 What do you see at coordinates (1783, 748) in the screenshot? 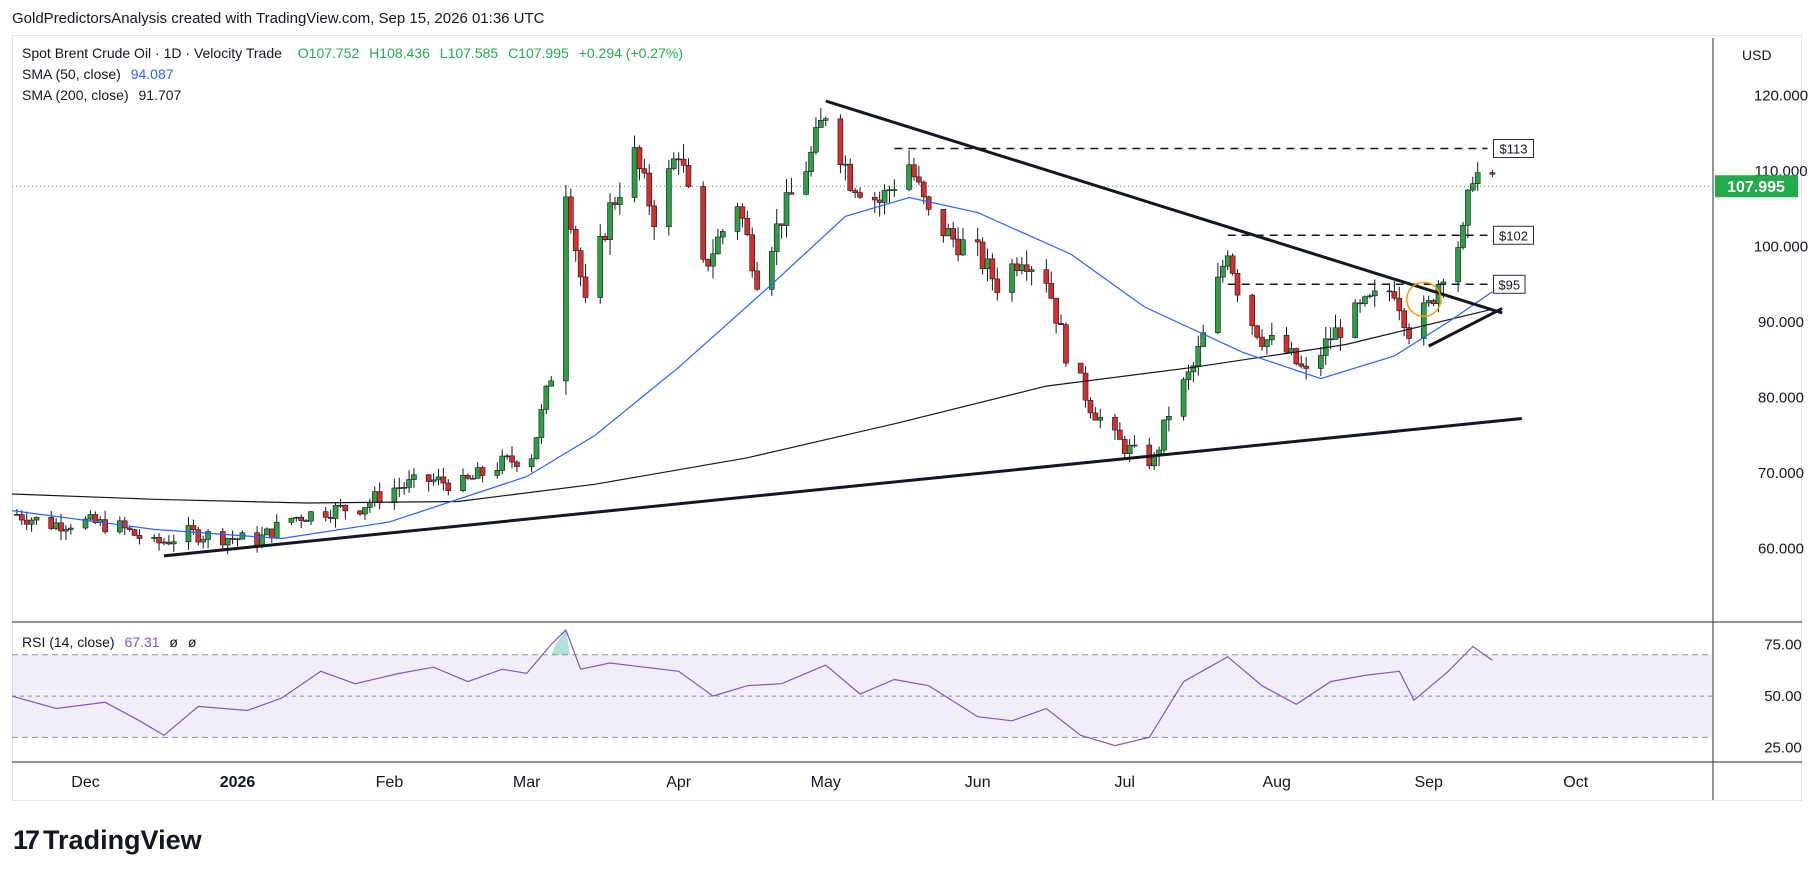
I see `rsi-tick-label: 25.00` at bounding box center [1783, 748].